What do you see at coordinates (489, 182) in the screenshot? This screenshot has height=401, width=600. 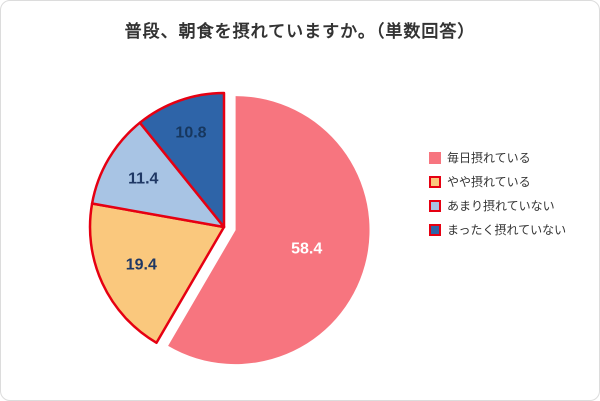 I see `legend-label: やや摂れている` at bounding box center [489, 182].